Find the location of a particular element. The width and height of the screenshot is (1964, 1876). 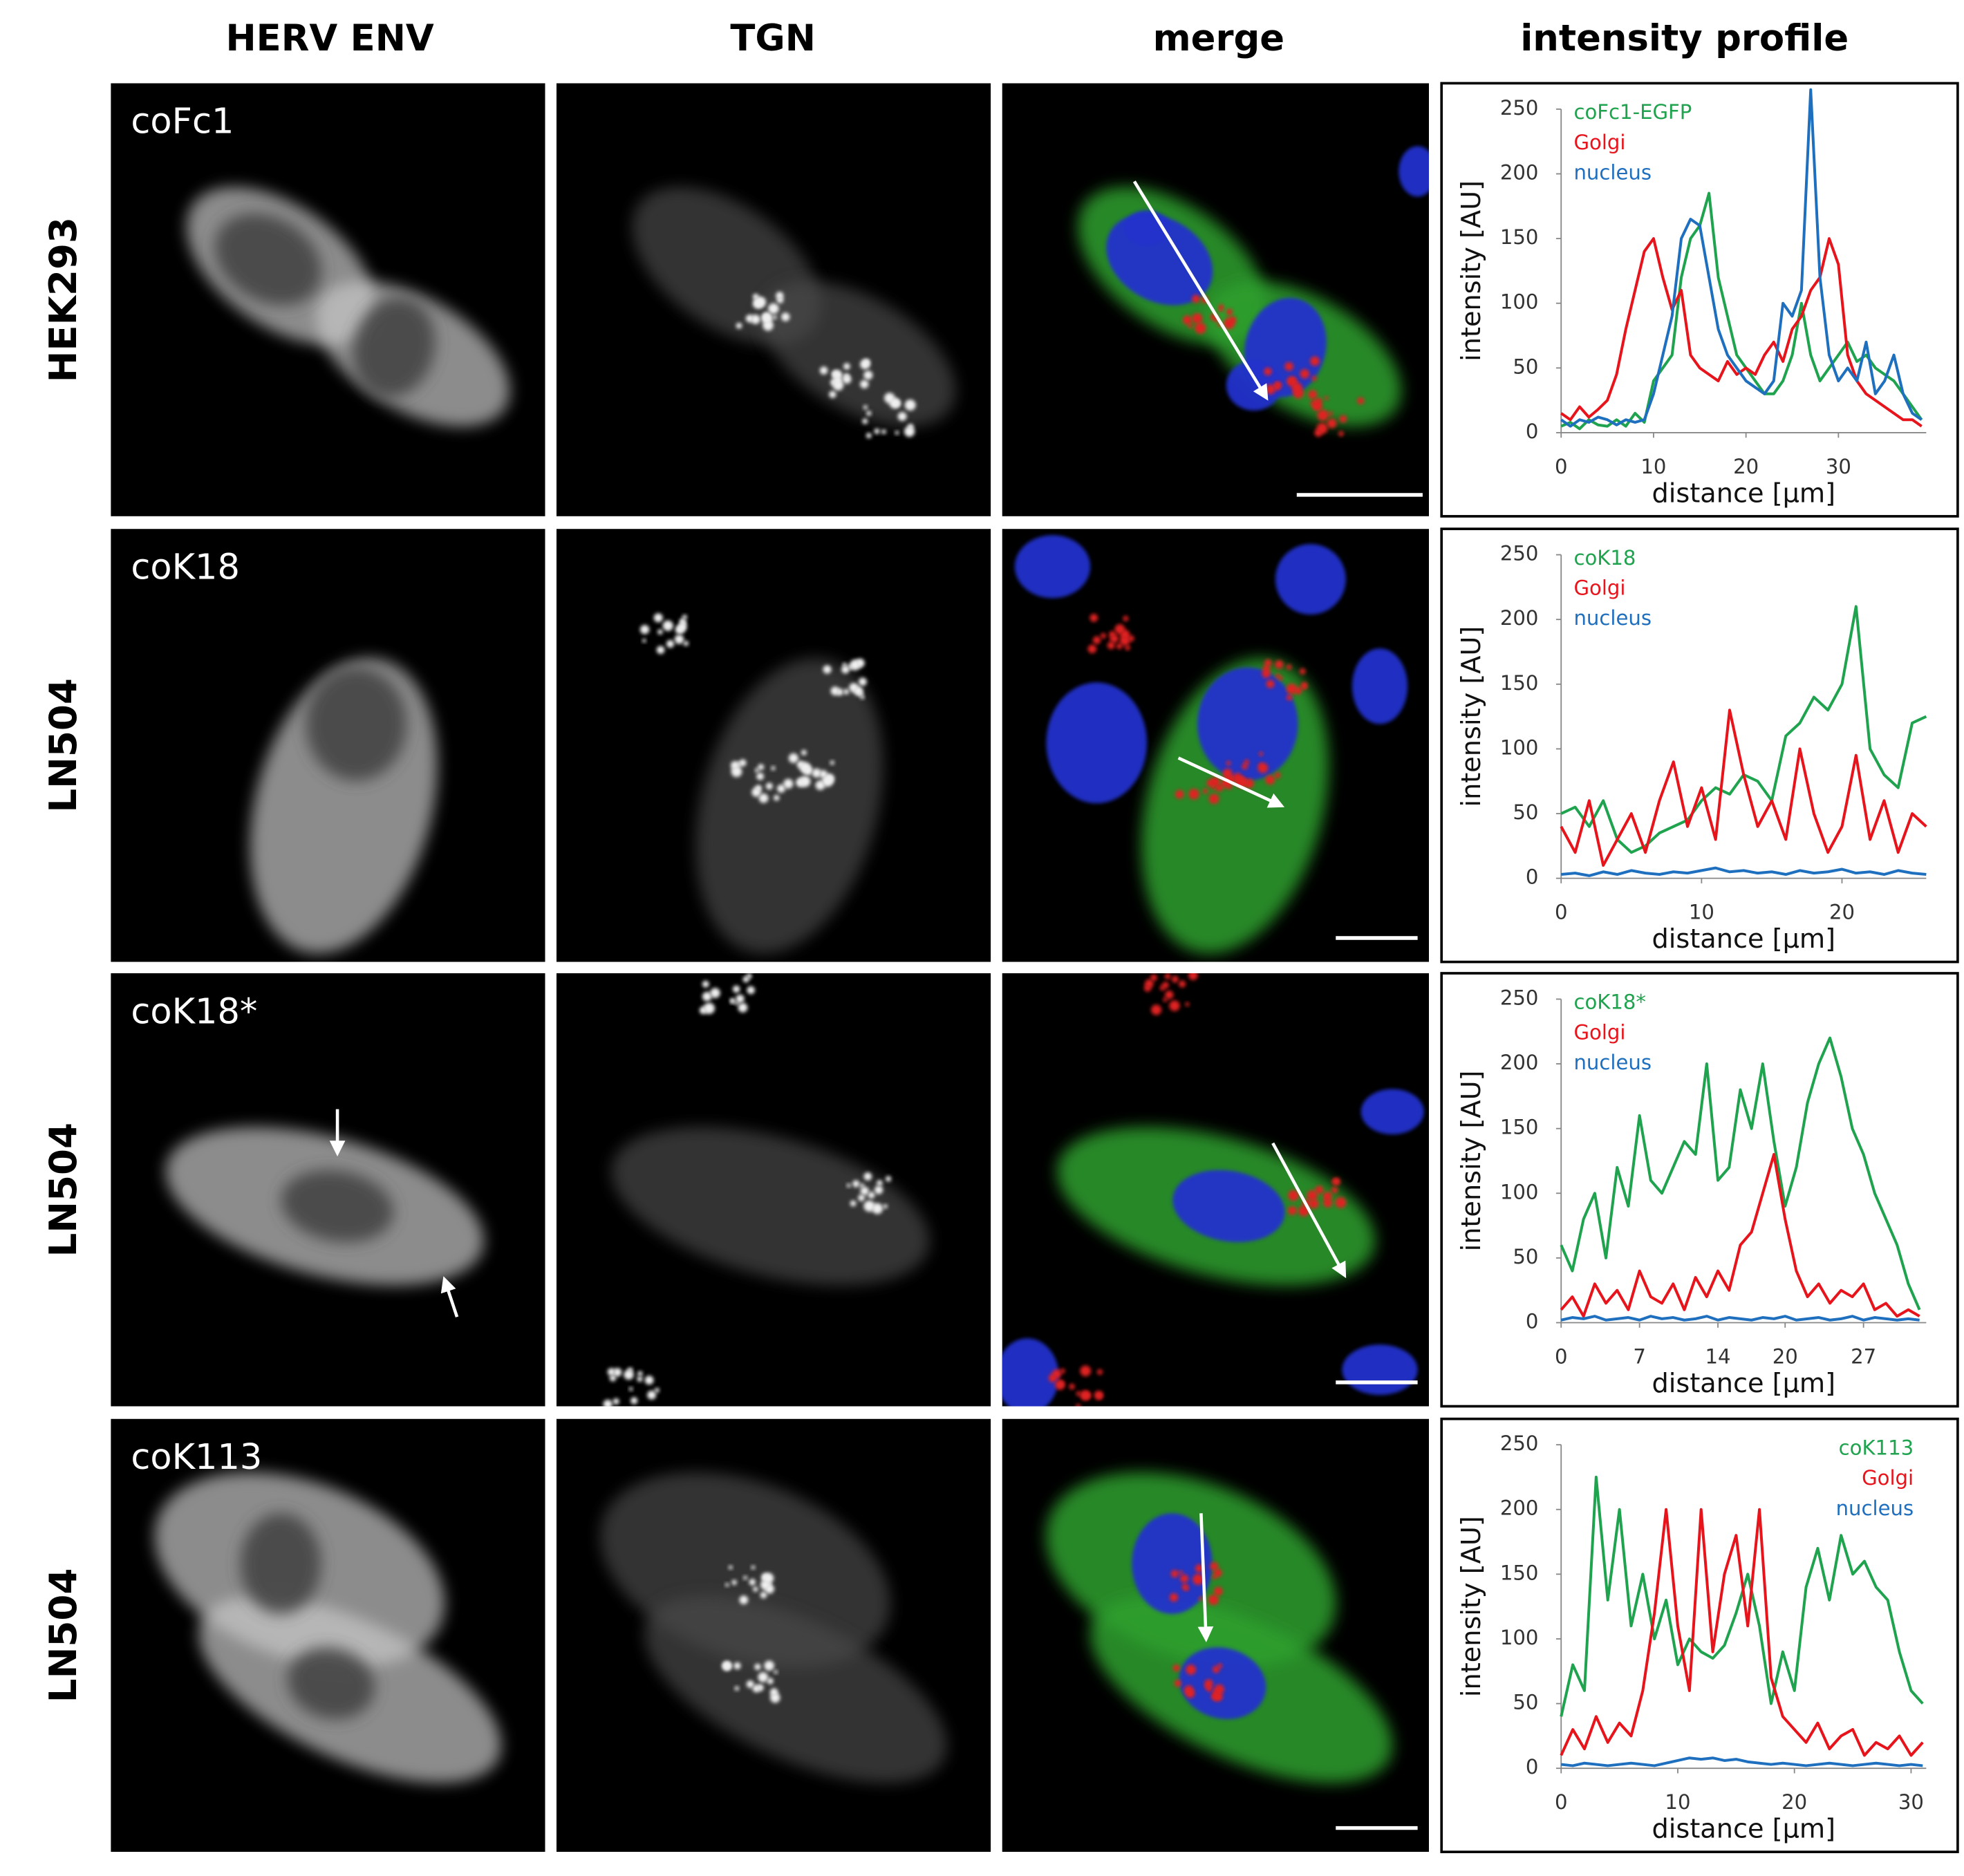

chart-frame is located at coordinates (1700, 1635).